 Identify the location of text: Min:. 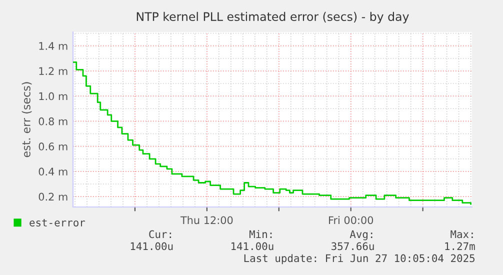
(260, 234).